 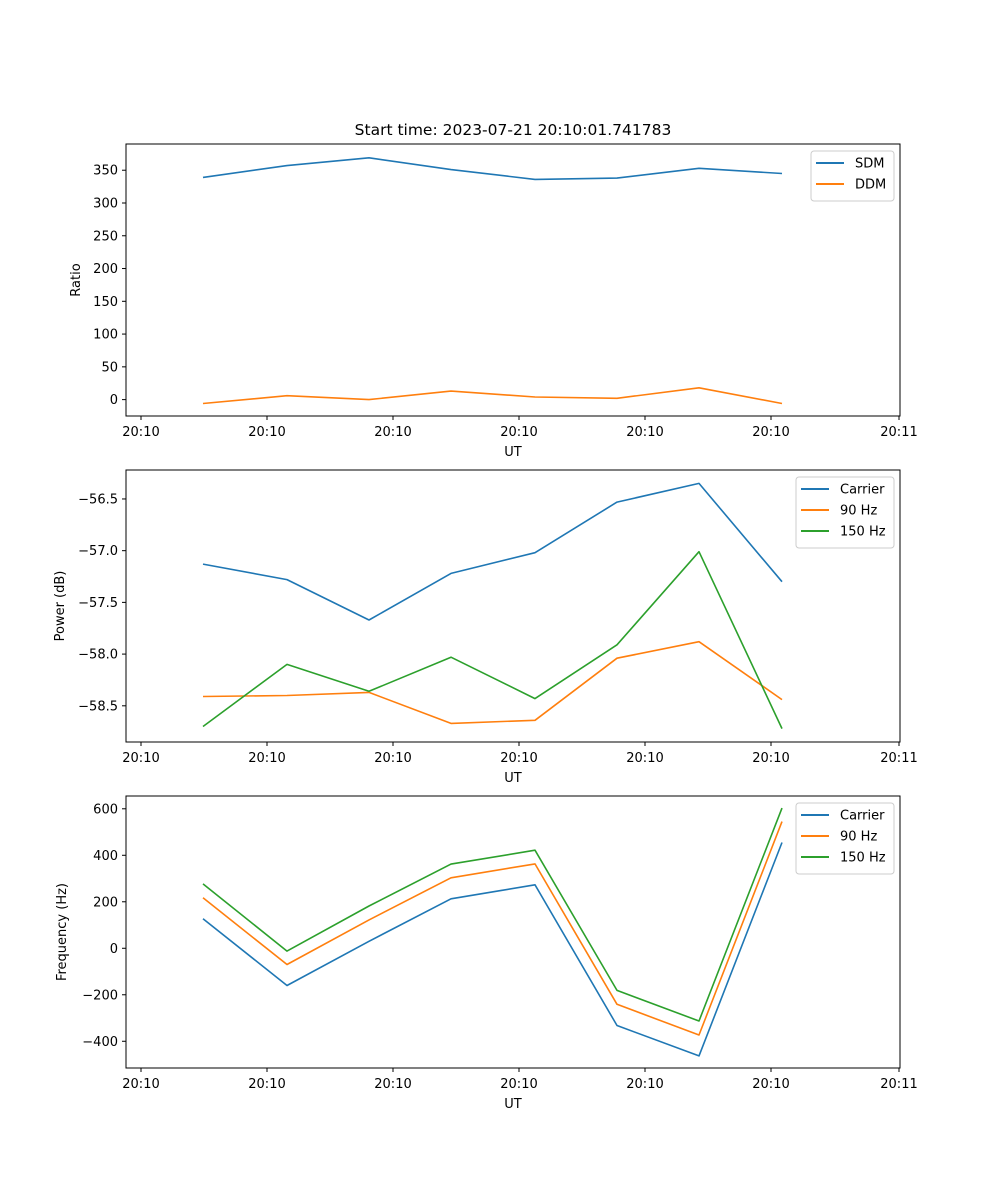 I want to click on legend-label: SDM, so click(x=869, y=164).